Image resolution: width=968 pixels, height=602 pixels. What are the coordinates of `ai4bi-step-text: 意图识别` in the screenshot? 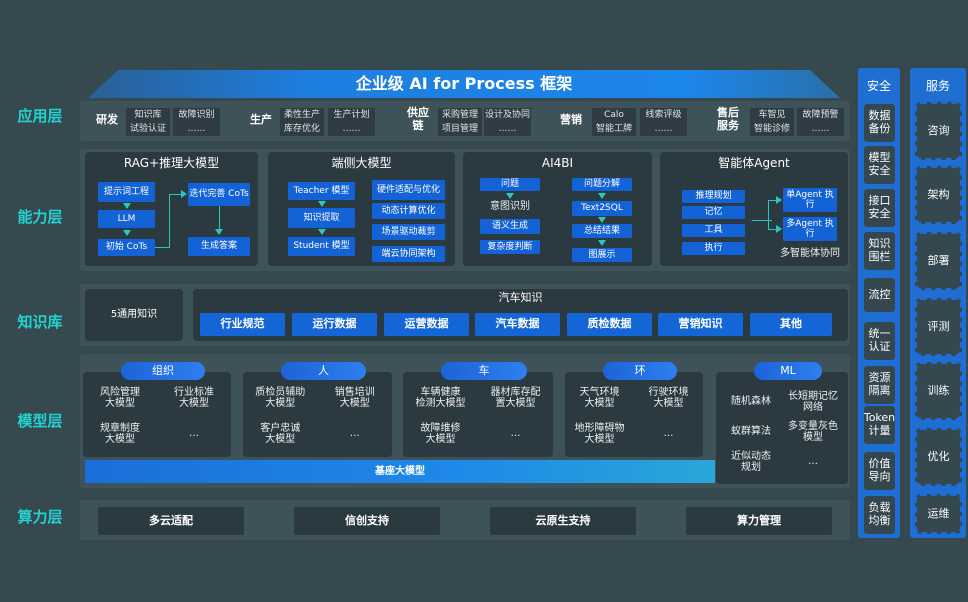 It's located at (510, 207).